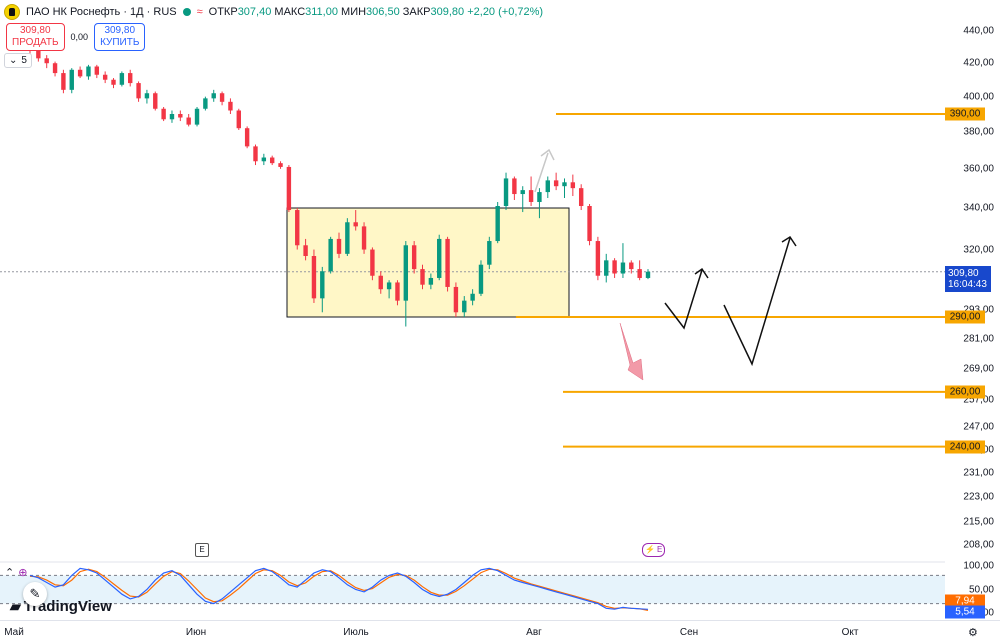  I want to click on indicator-settings-icon: ⊕, so click(23, 573).